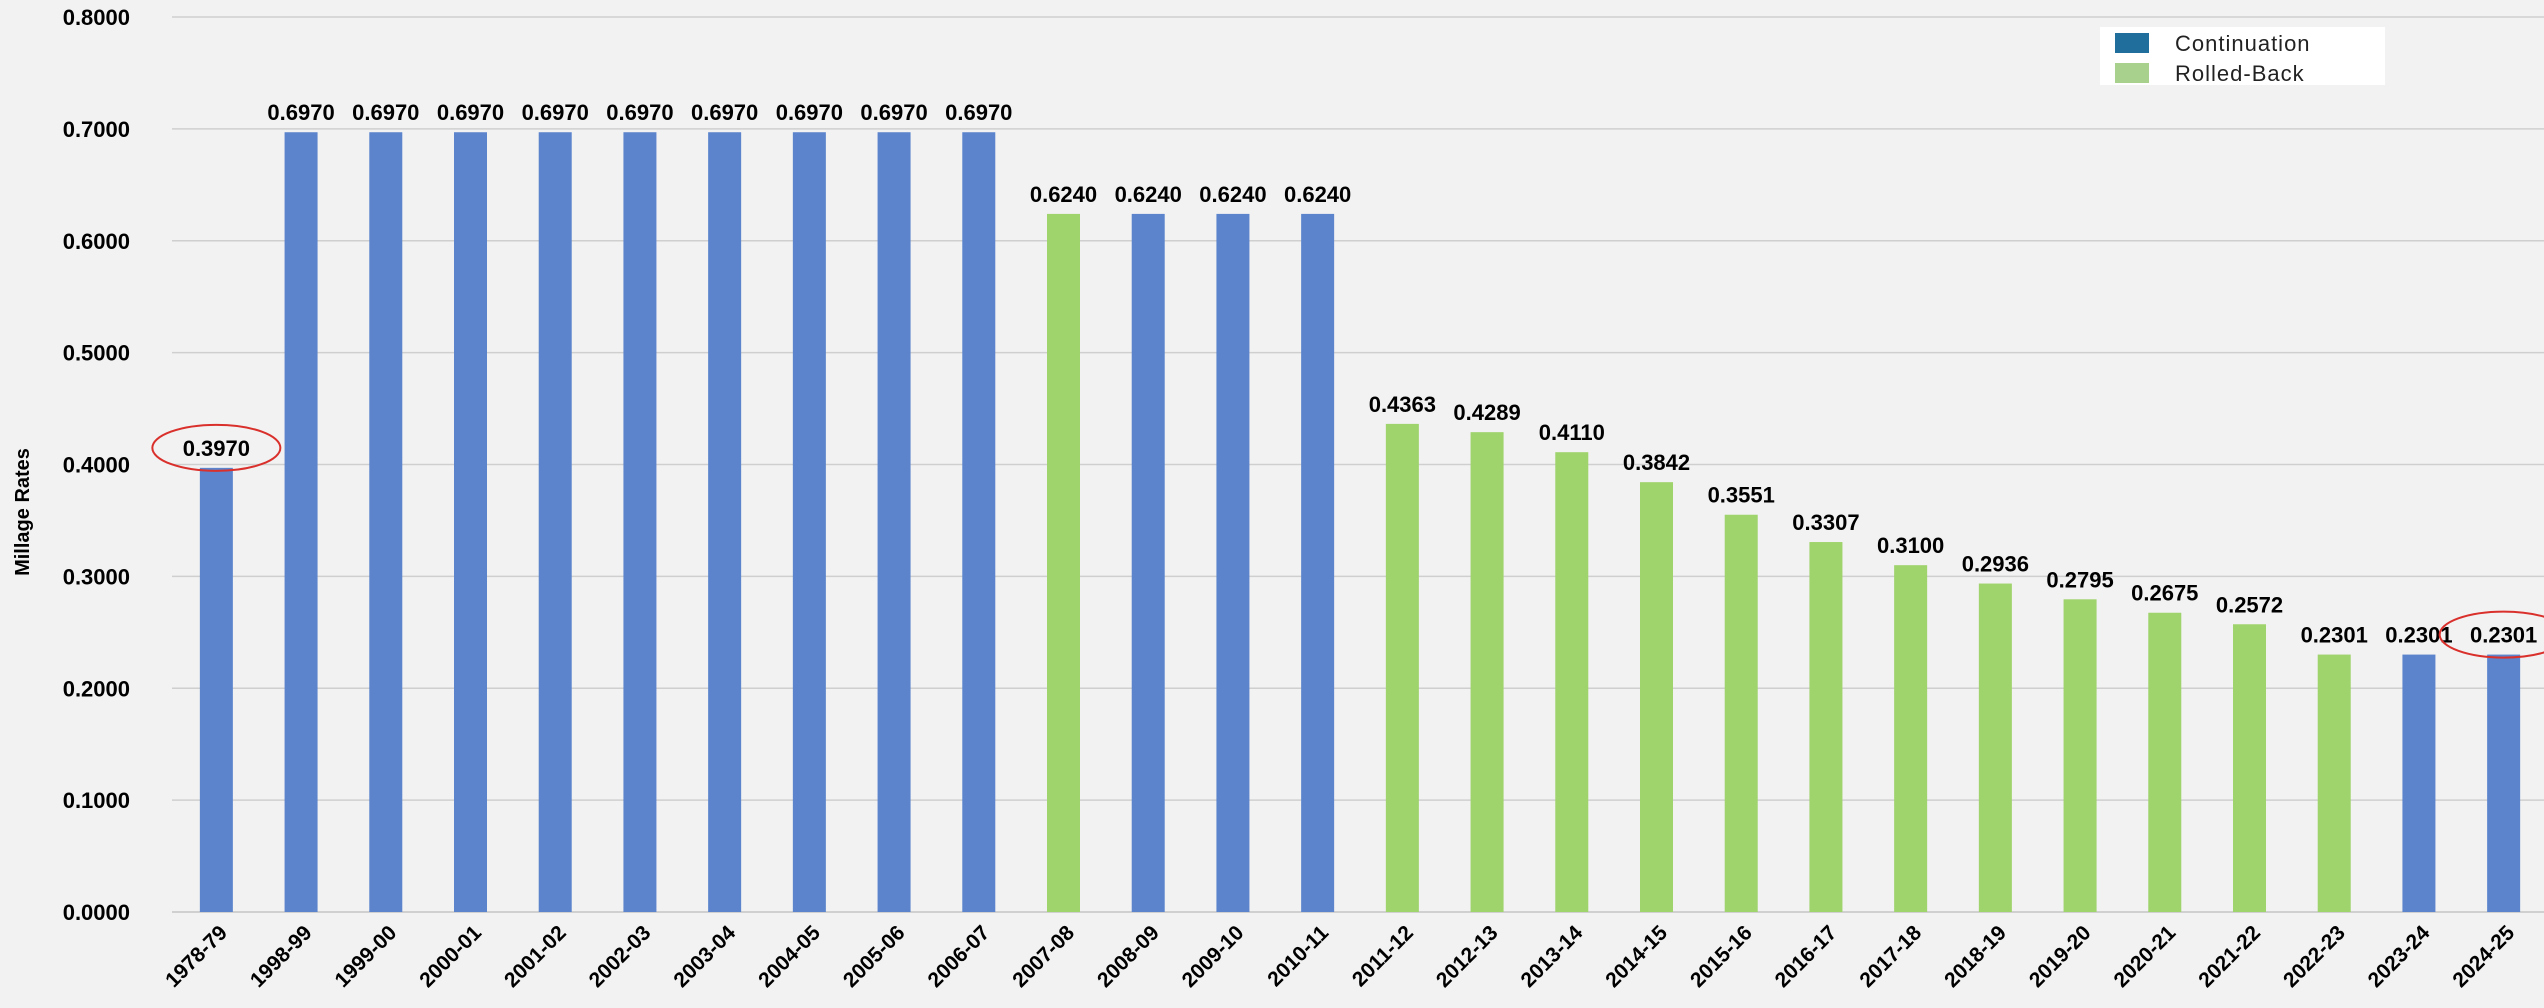 The height and width of the screenshot is (1008, 2544). I want to click on data-label-2010-11: 0.6240, so click(1317, 194).